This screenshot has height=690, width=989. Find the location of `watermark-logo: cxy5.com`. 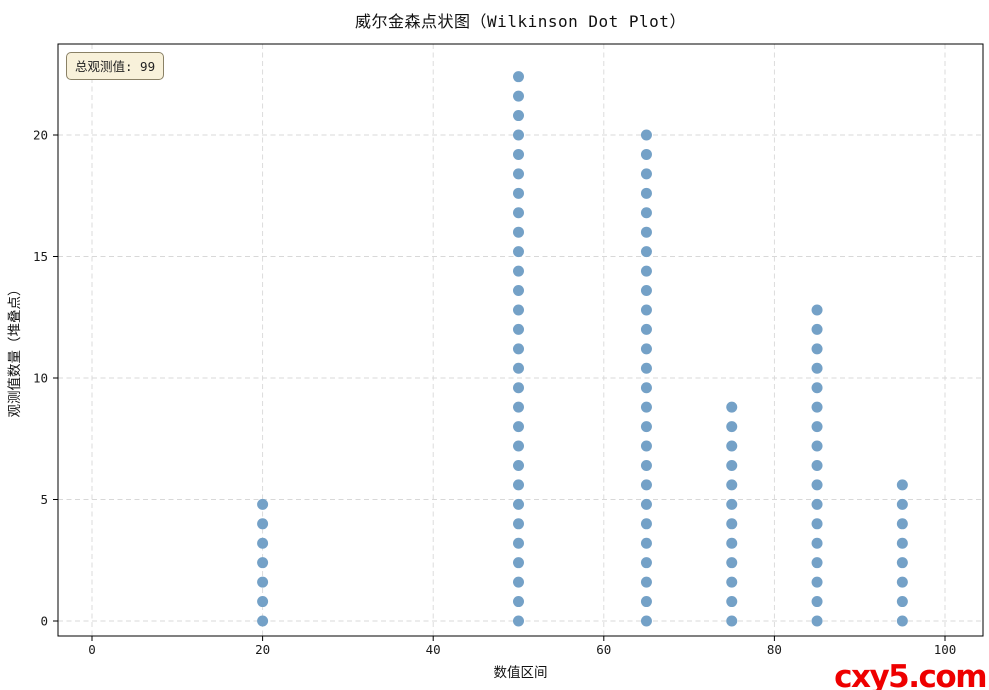

watermark-logo: cxy5.com is located at coordinates (910, 674).